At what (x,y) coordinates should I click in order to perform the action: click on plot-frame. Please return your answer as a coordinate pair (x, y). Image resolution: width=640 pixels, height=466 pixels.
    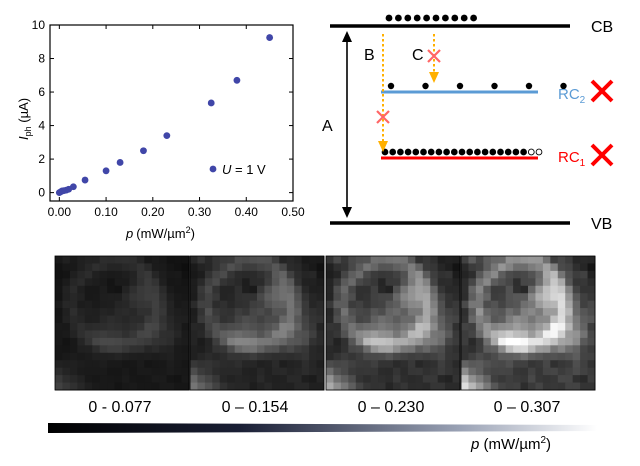
    Looking at the image, I should click on (171, 113).